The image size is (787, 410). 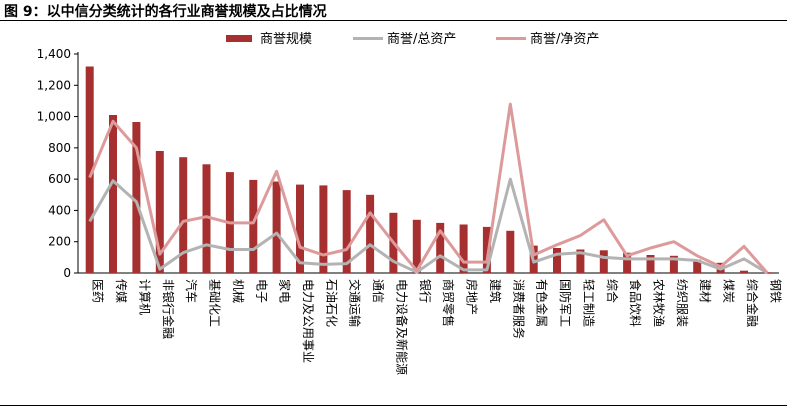 I want to click on bar-家电, so click(x=276, y=227).